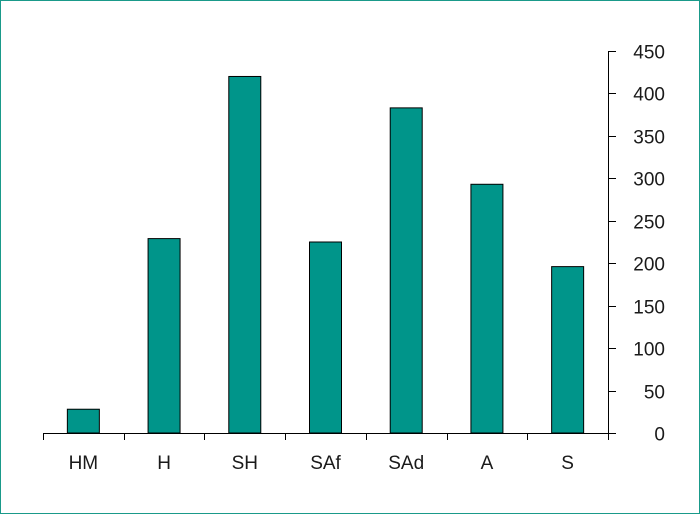  I want to click on y-tick-label-50: 50, so click(654, 393).